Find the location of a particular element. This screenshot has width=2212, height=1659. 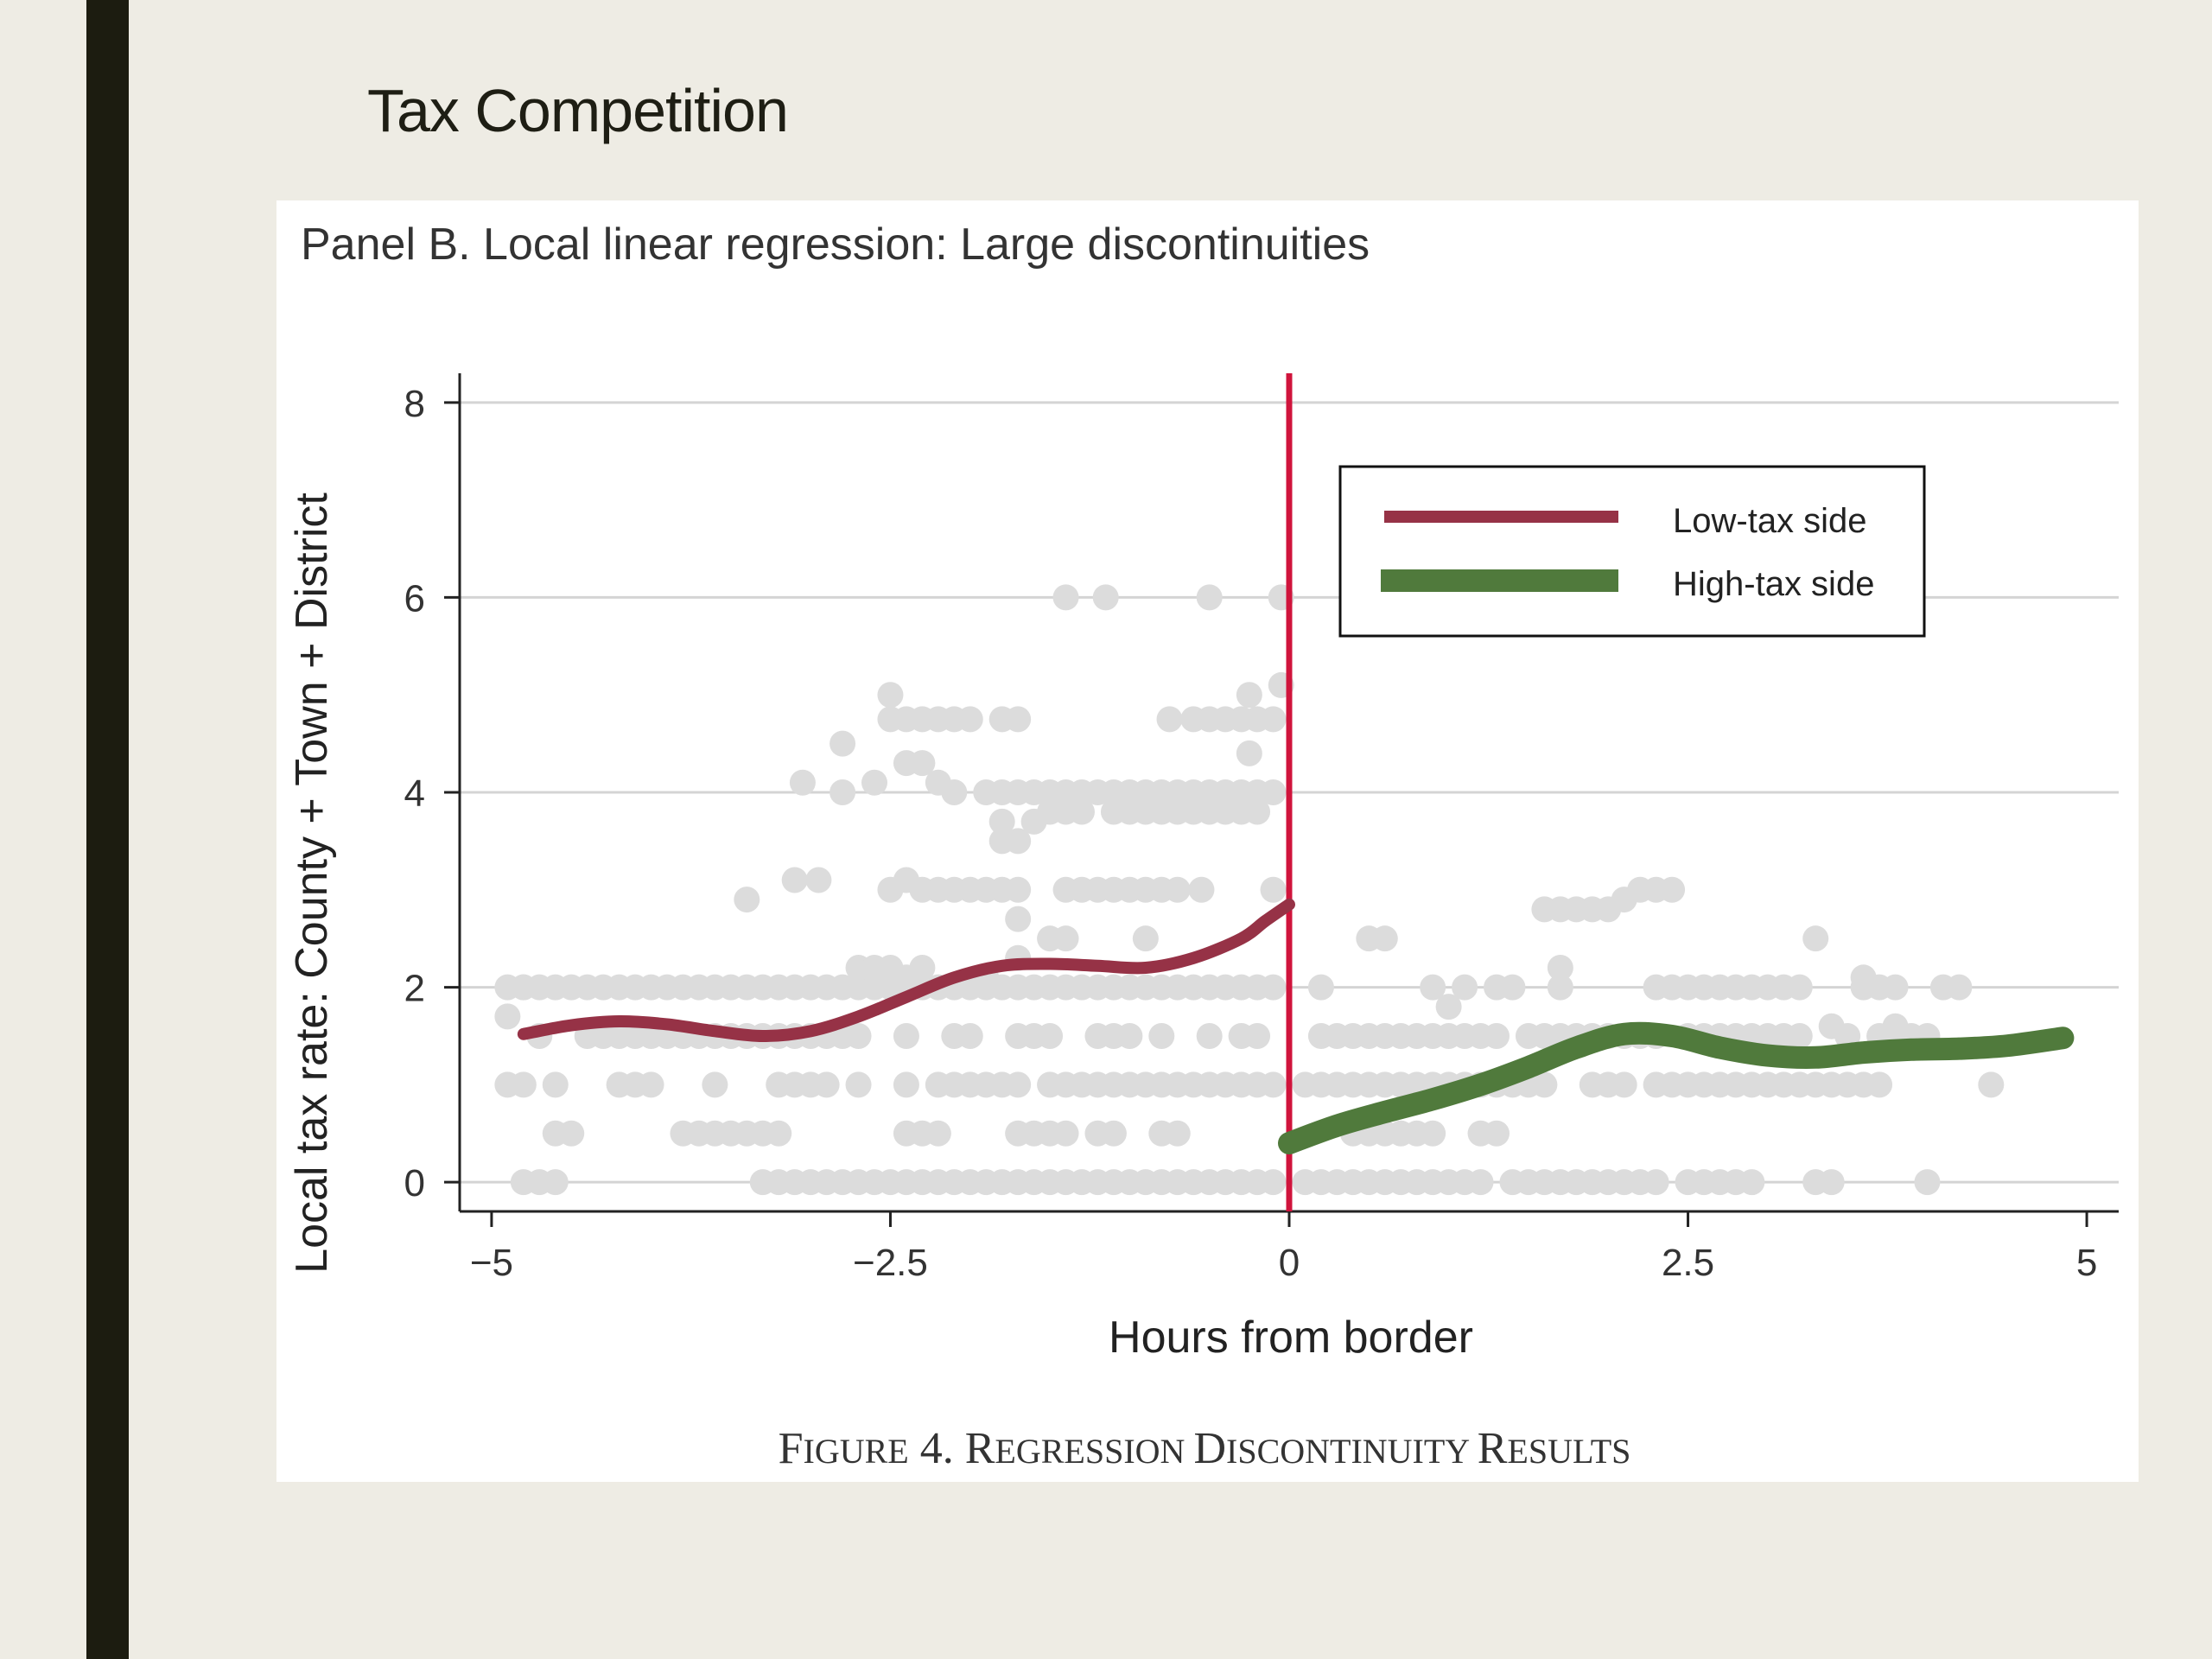

legend-label-low-tax: Low-tax side is located at coordinates (1770, 521).